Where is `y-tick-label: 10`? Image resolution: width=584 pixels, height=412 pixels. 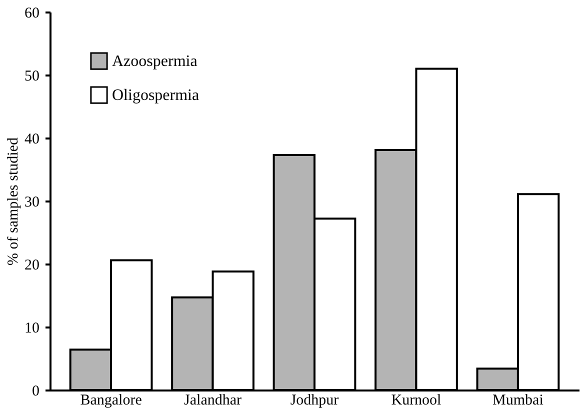
y-tick-label: 10 is located at coordinates (32, 328).